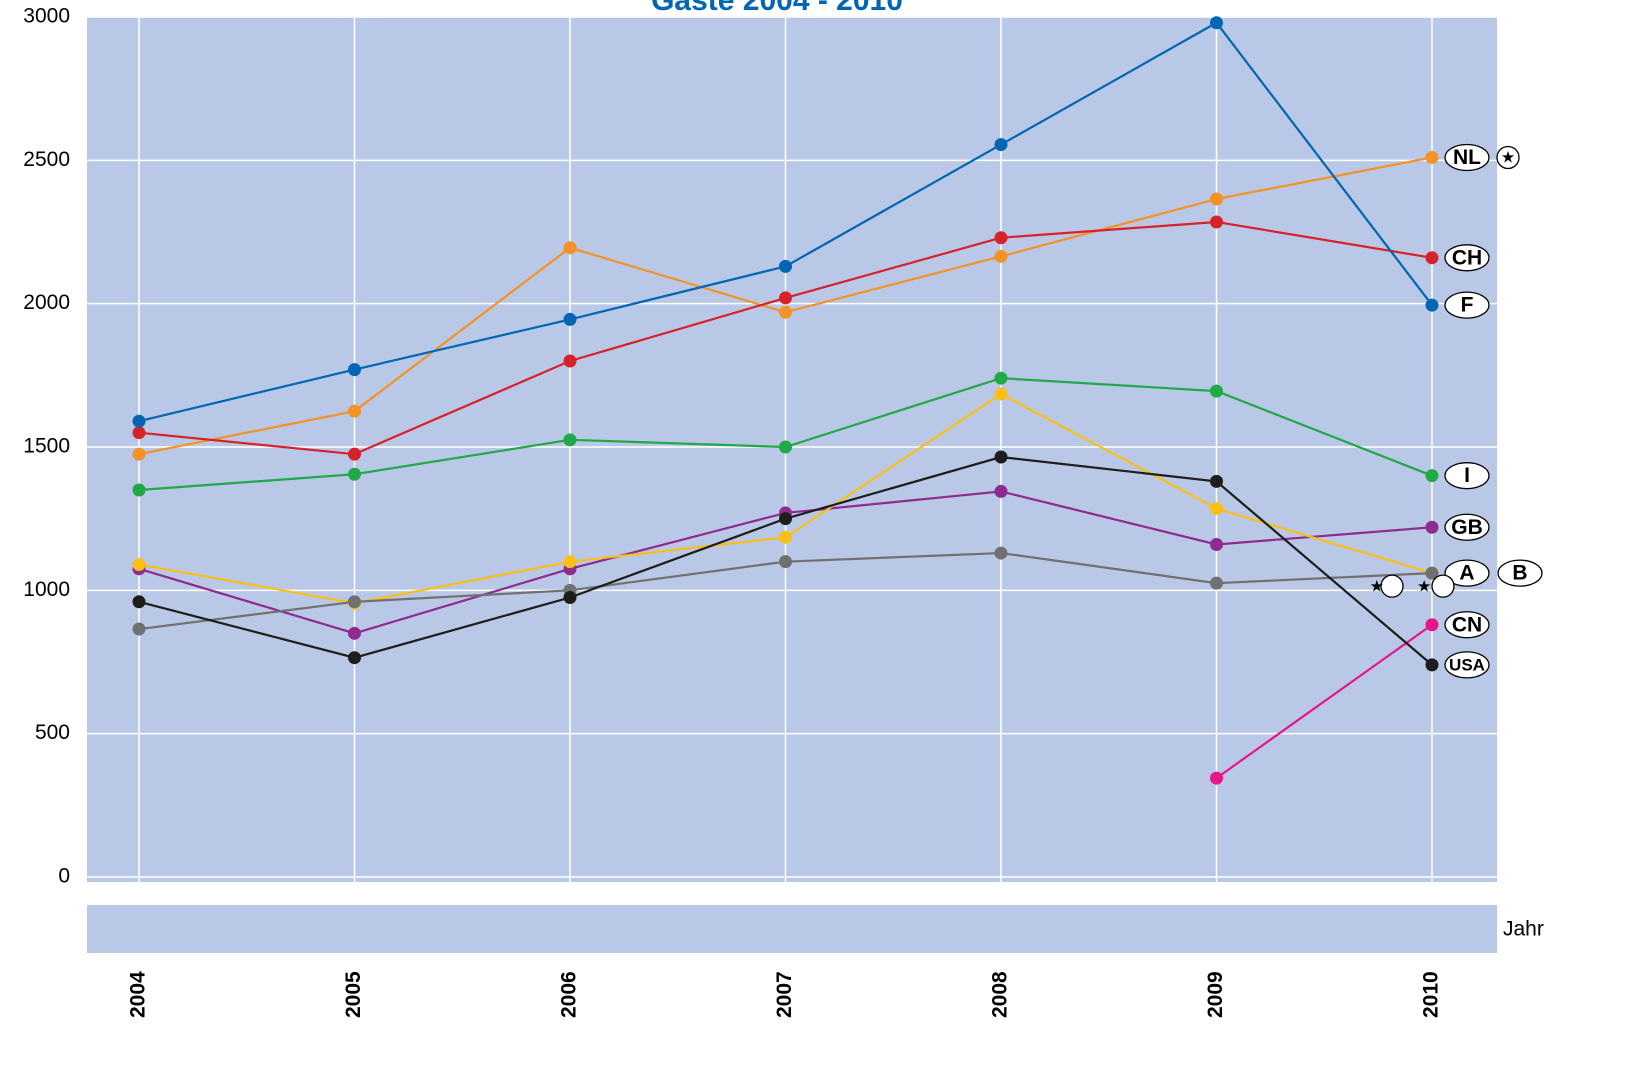  I want to click on y-tick-label: 0, so click(64, 876).